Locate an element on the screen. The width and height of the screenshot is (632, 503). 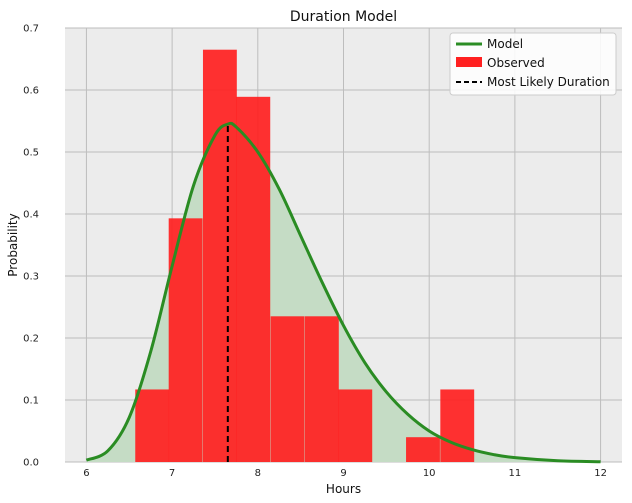
legend-observed-swatch is located at coordinates (469, 62).